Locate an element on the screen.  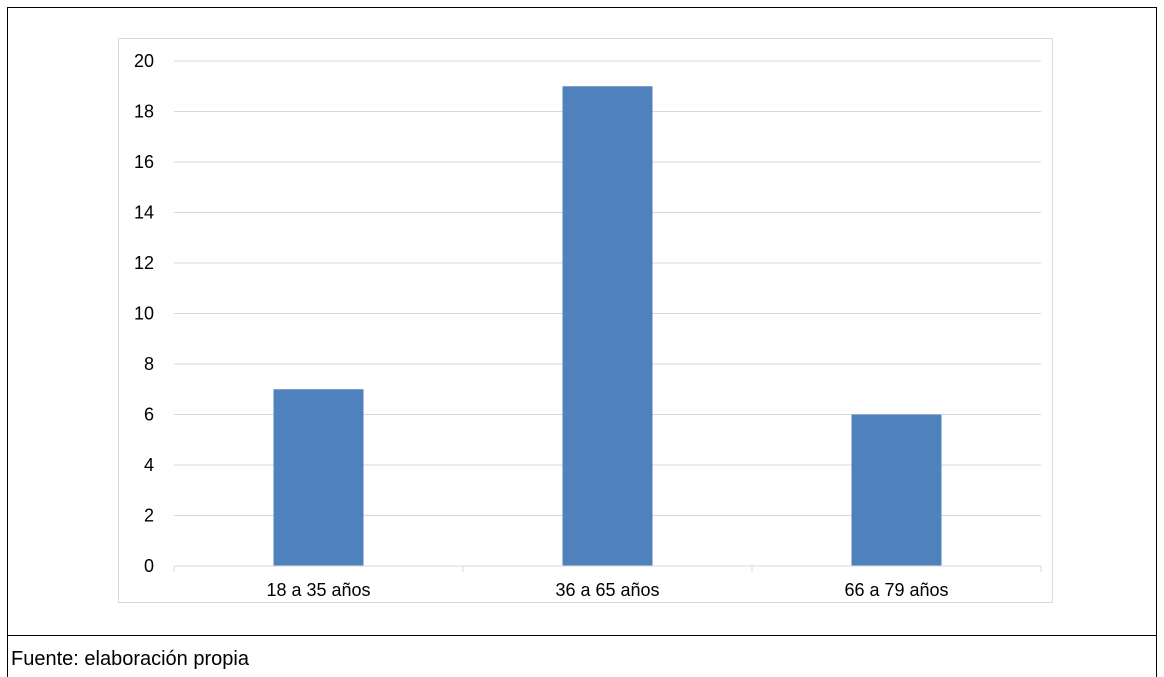
y-tick-labels: 0 2 4 6 8 10 12 14 16 18 20 is located at coordinates (144, 313).